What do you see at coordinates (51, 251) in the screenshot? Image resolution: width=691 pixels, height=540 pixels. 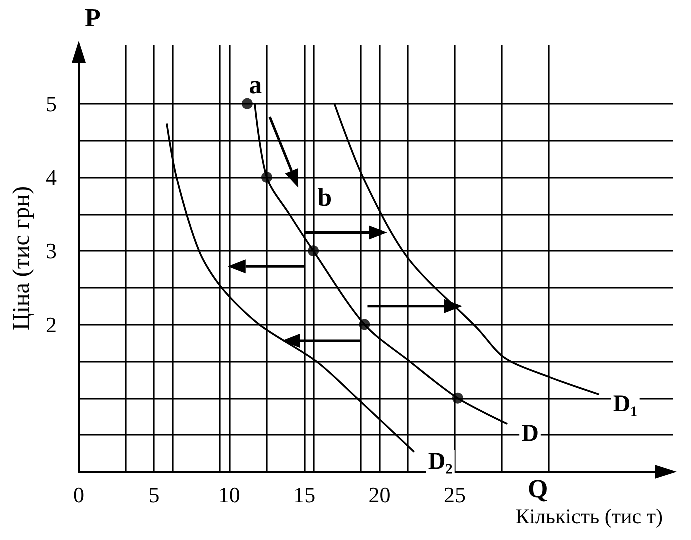 I see `y-tick-label: 3` at bounding box center [51, 251].